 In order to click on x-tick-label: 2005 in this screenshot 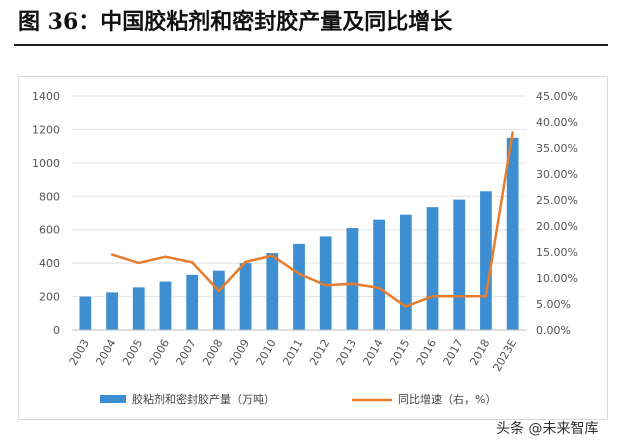, I will do `click(132, 352)`.